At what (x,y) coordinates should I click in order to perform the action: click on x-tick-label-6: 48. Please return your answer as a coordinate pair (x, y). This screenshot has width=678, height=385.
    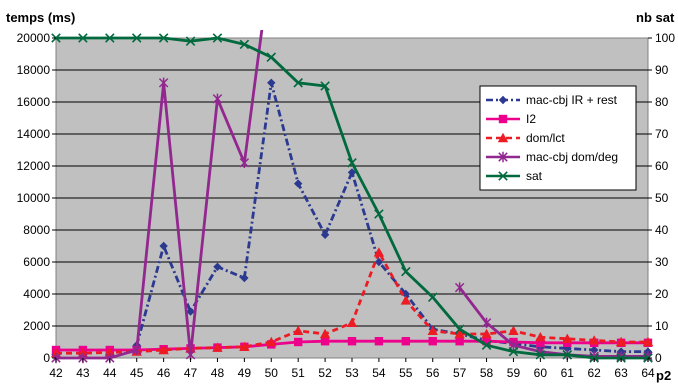
    Looking at the image, I should click on (218, 373).